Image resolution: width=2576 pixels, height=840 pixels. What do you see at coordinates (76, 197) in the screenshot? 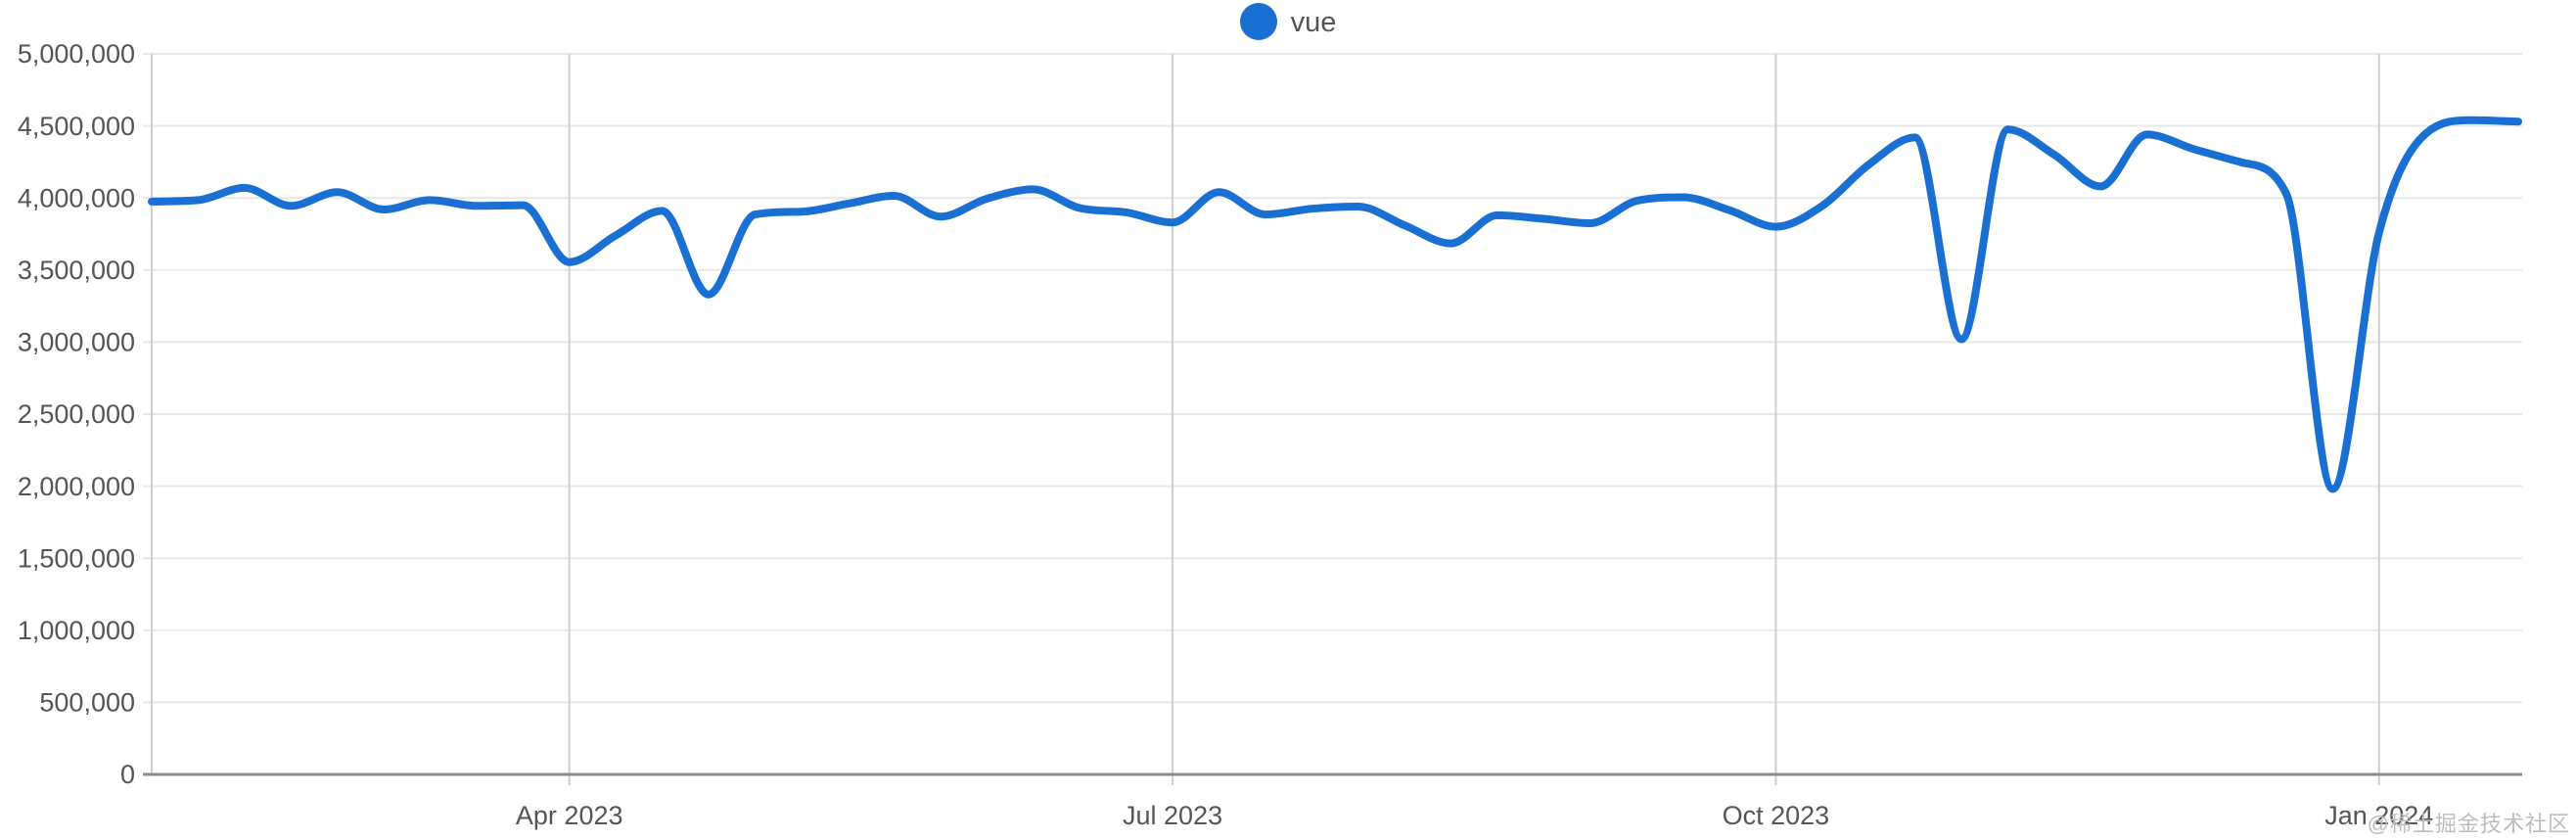
I see `y-axis-tick-label: 4,000,000` at bounding box center [76, 197].